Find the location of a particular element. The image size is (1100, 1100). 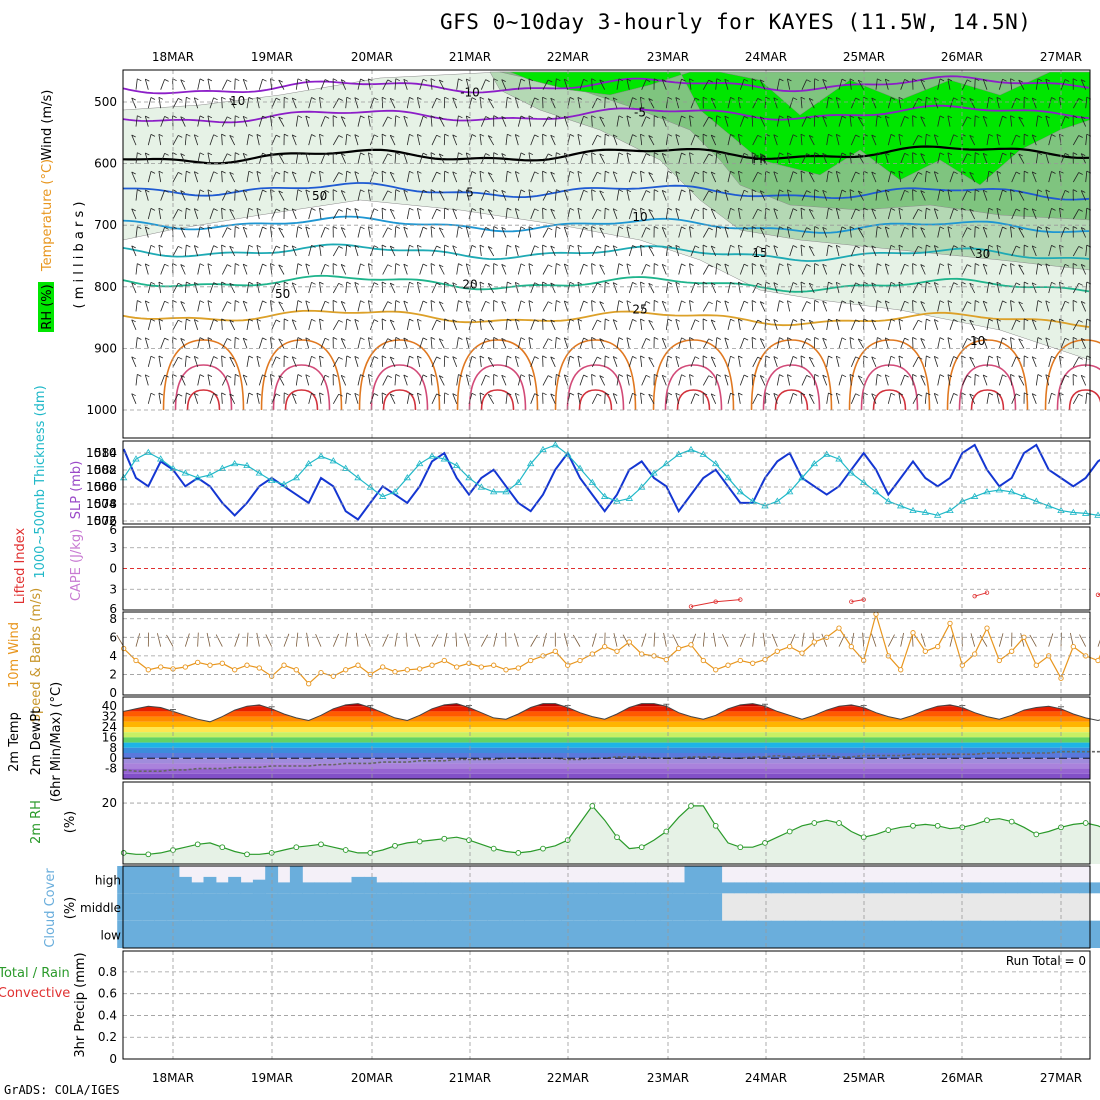

surface-temp-contour is located at coordinates (889, 400).